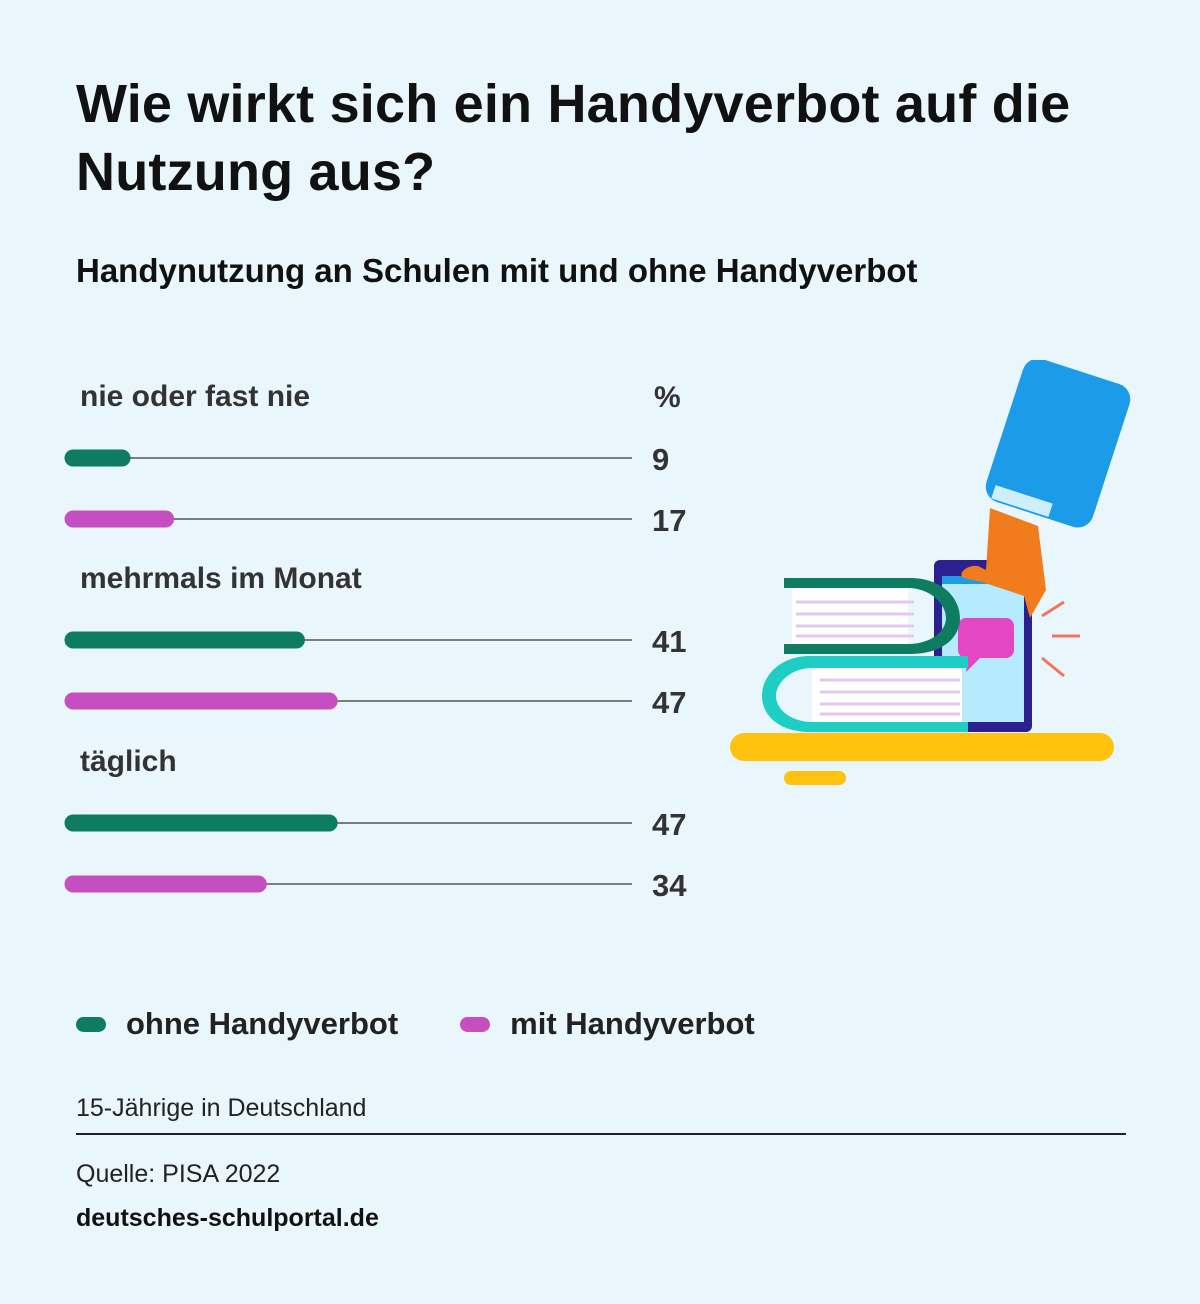 This screenshot has width=1200, height=1304. I want to click on value-label: 34, so click(669, 885).